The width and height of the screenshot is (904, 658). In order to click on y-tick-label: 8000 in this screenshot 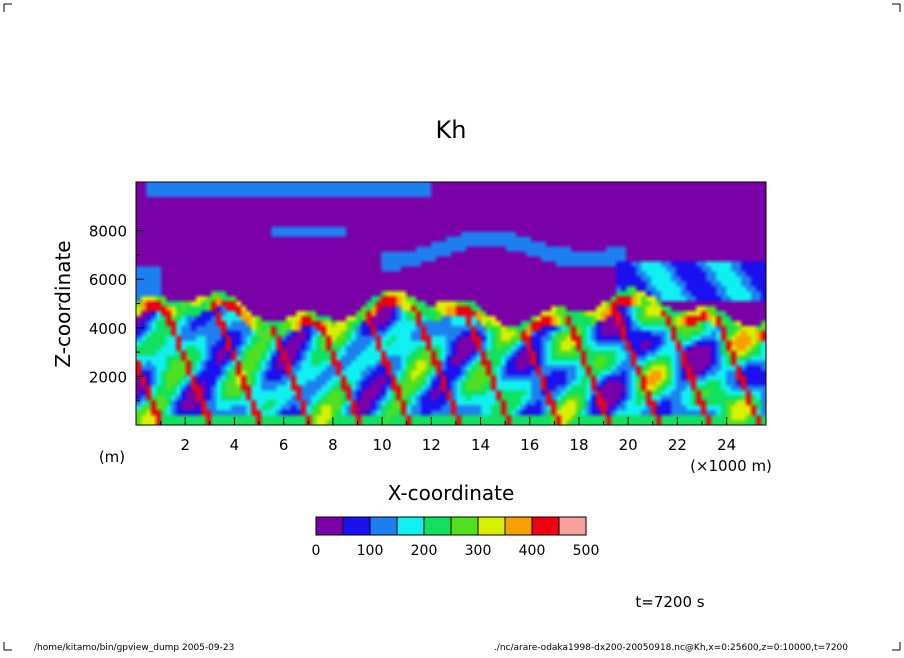, I will do `click(108, 232)`.